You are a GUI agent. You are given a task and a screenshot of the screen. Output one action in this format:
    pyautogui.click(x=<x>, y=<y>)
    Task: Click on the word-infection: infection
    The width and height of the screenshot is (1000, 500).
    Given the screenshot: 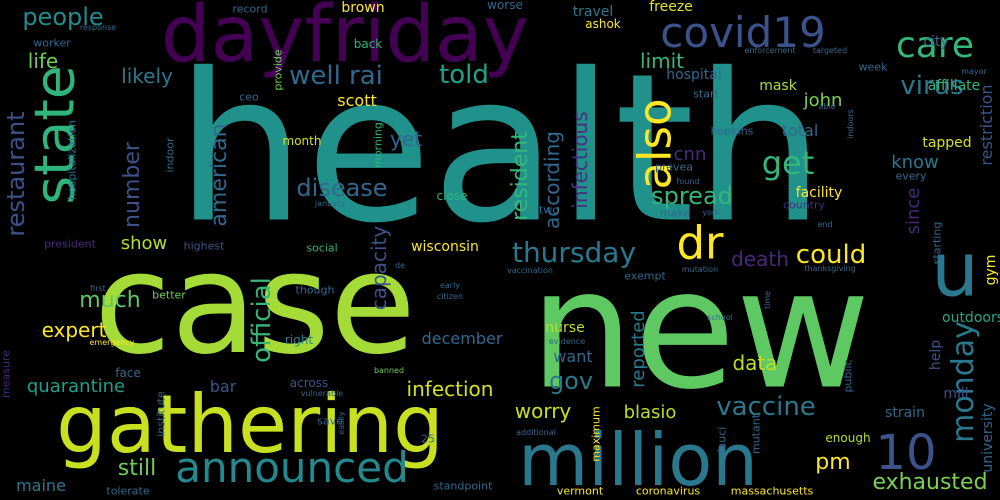 What is the action you would take?
    pyautogui.click(x=450, y=389)
    